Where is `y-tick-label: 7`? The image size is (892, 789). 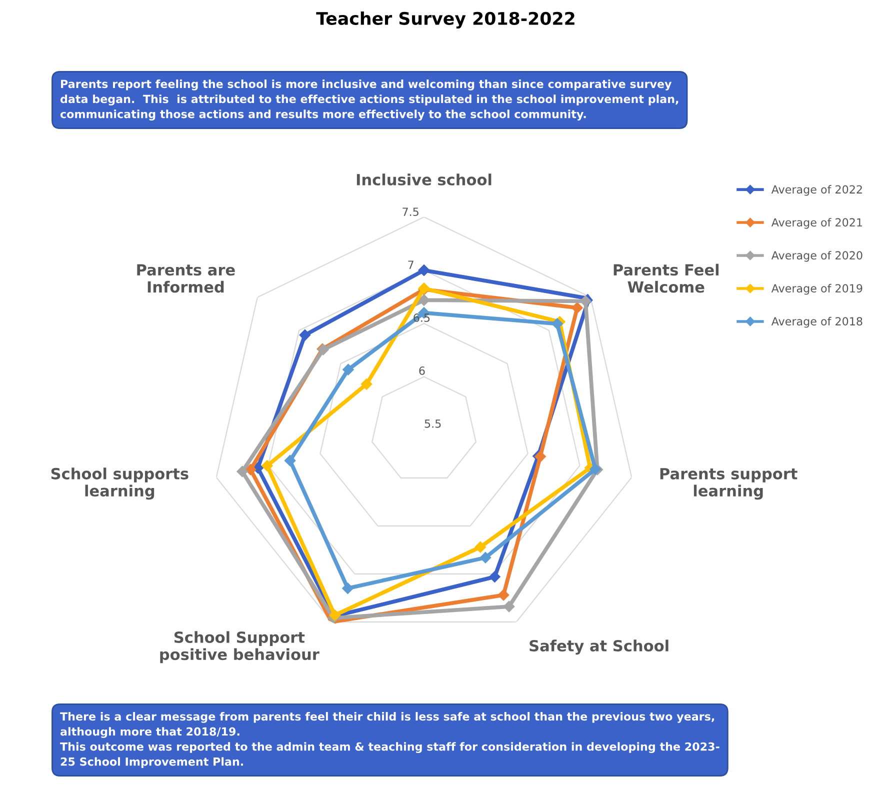 y-tick-label: 7 is located at coordinates (411, 264).